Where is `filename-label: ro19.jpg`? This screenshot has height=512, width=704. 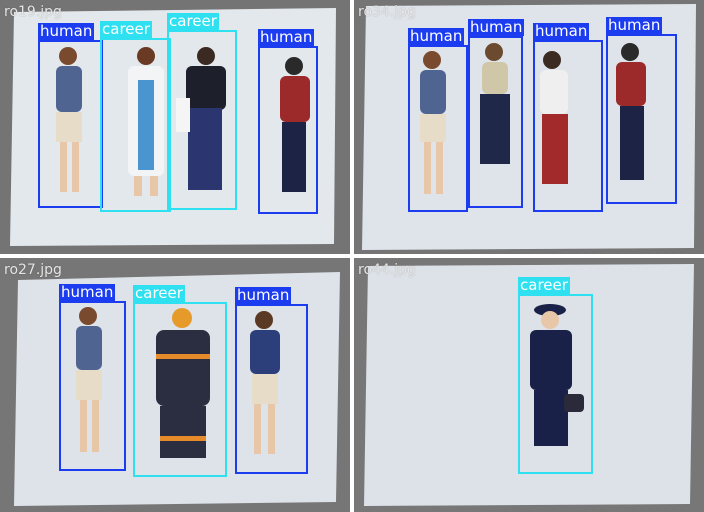
filename-label: ro19.jpg is located at coordinates (33, 12).